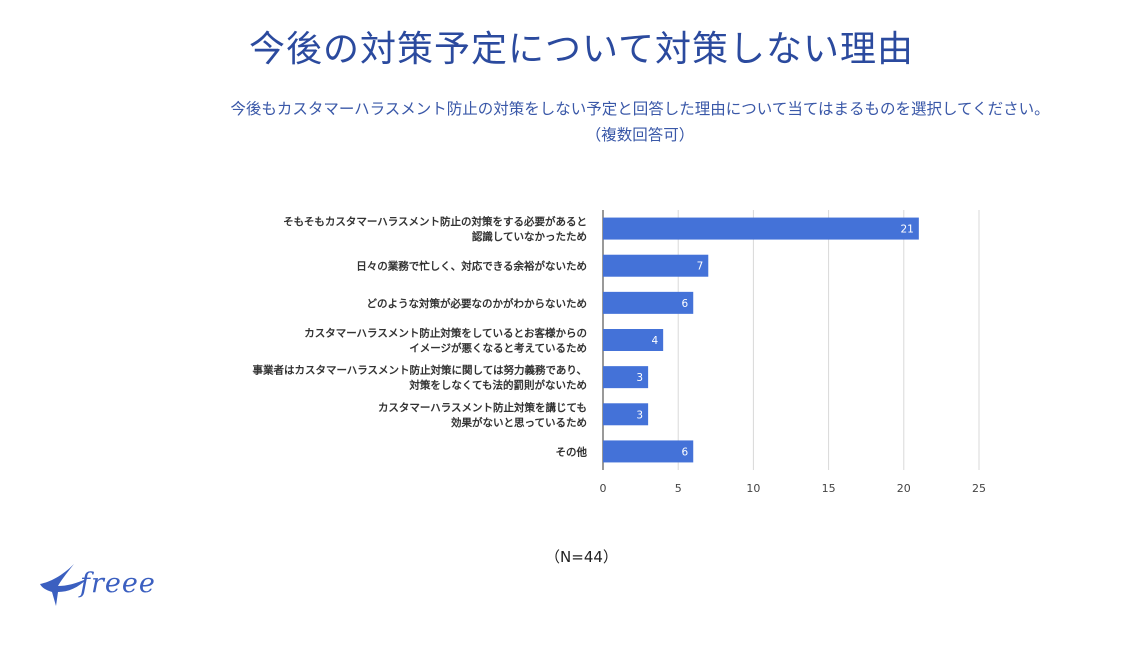 Image resolution: width=1143 pixels, height=646 pixels. What do you see at coordinates (64, 585) in the screenshot?
I see `bird-icon` at bounding box center [64, 585].